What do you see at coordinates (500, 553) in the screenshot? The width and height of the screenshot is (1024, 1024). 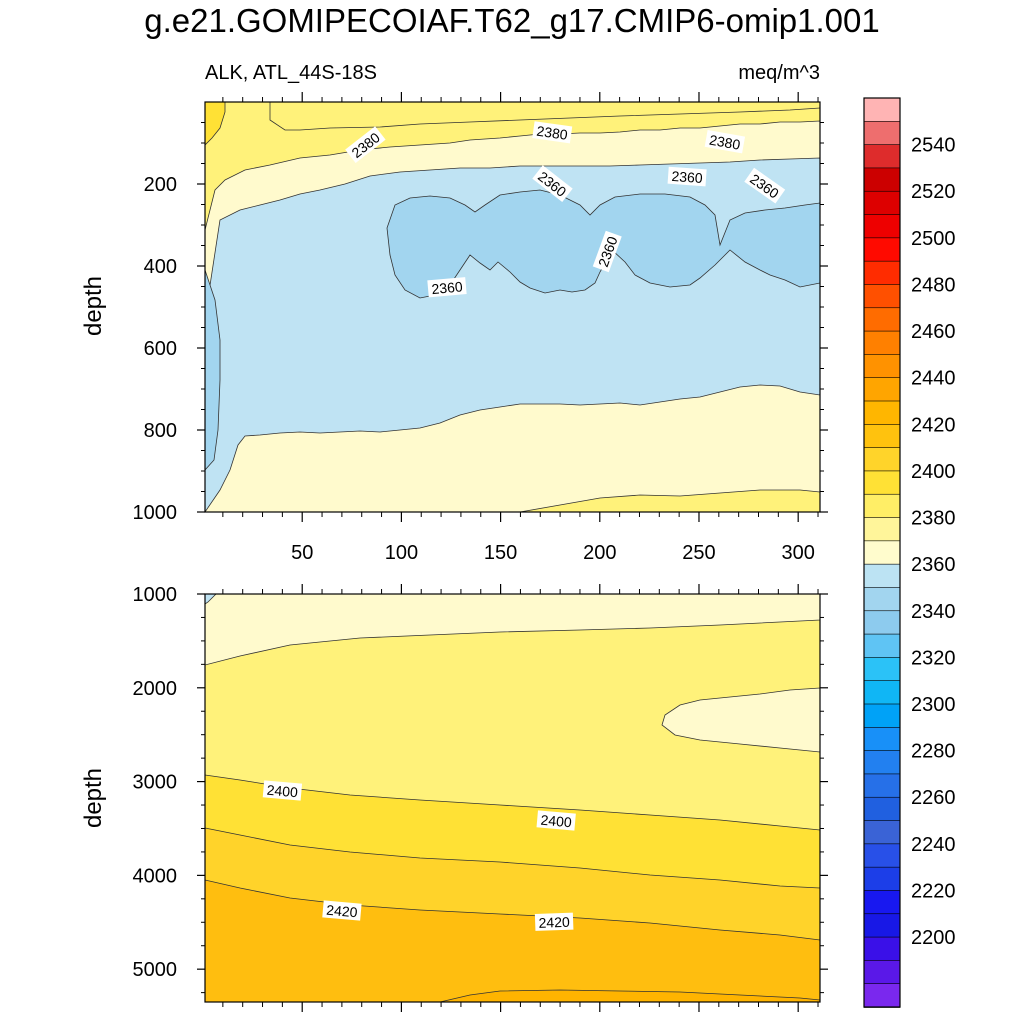 I see `upper-x-tick-label: 150` at bounding box center [500, 553].